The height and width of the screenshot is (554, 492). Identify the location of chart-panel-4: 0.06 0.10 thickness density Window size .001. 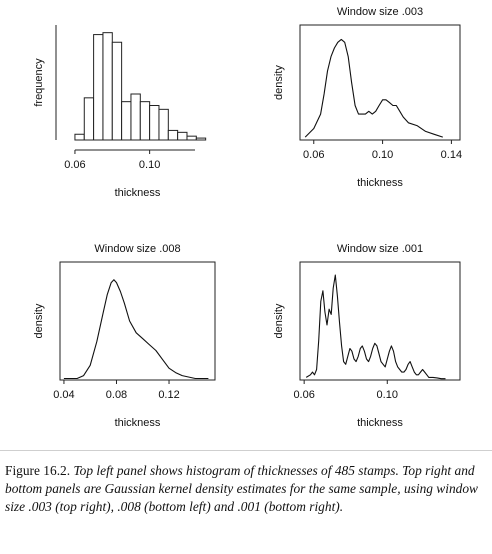
(367, 336).